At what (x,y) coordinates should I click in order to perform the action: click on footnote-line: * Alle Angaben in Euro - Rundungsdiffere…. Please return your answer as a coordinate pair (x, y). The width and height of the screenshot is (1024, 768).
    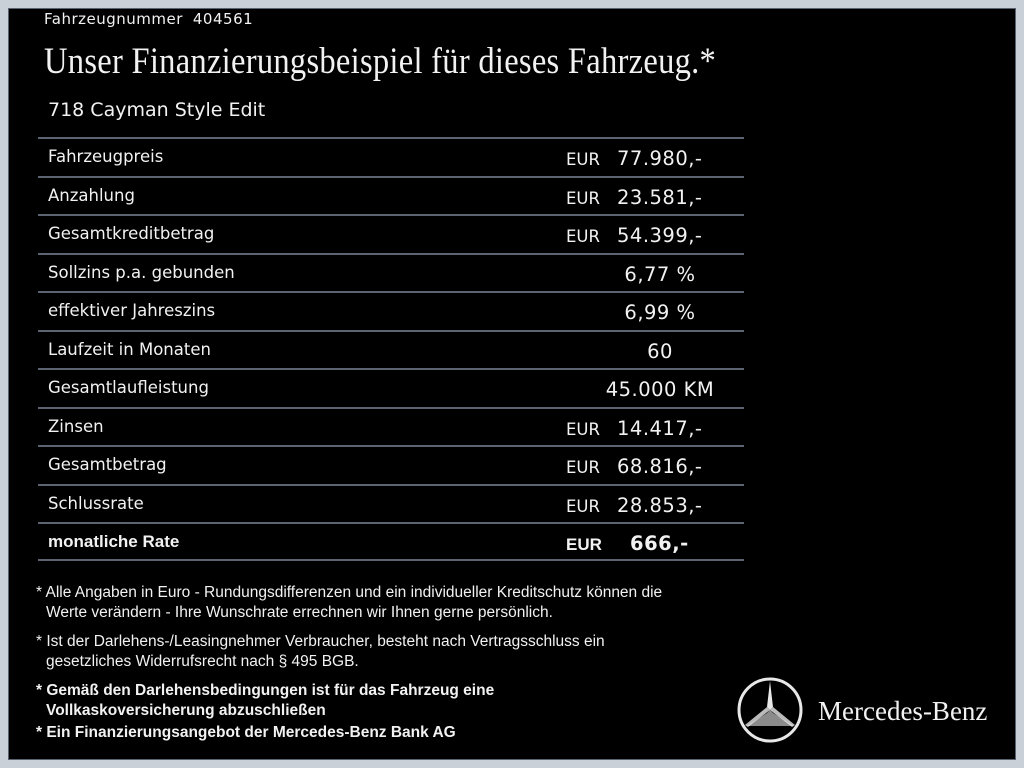
    Looking at the image, I should click on (349, 592).